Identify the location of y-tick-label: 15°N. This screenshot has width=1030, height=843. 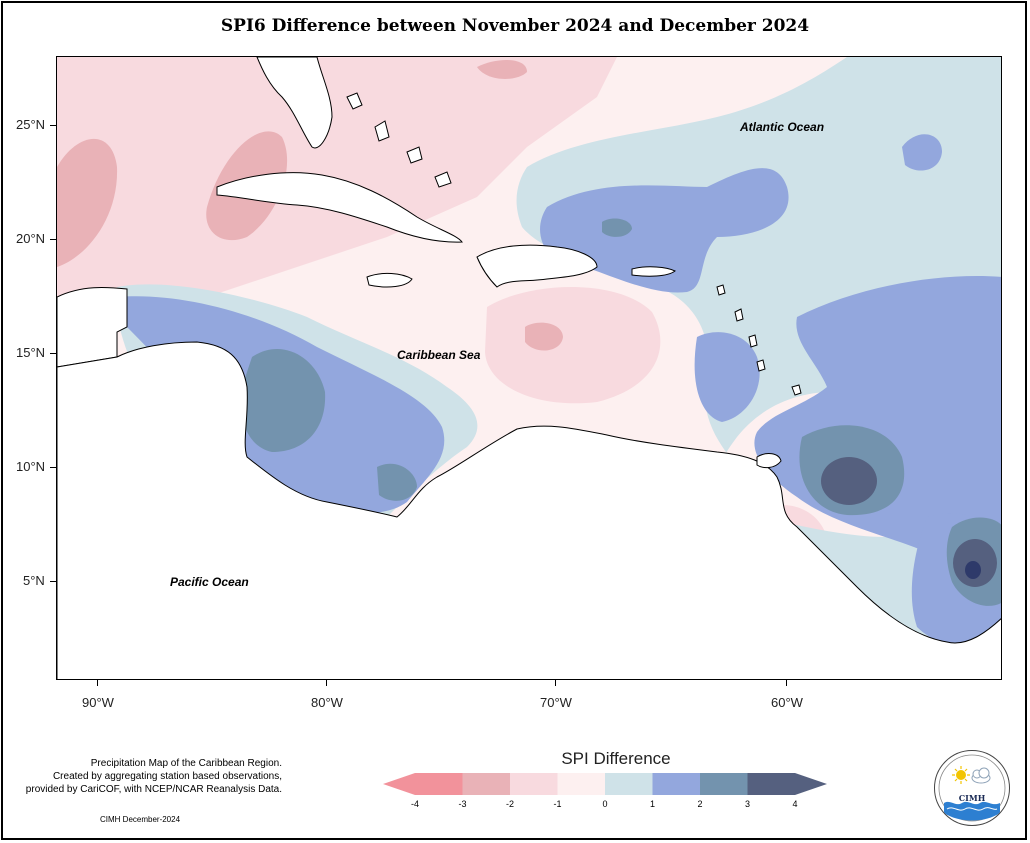
(31, 352).